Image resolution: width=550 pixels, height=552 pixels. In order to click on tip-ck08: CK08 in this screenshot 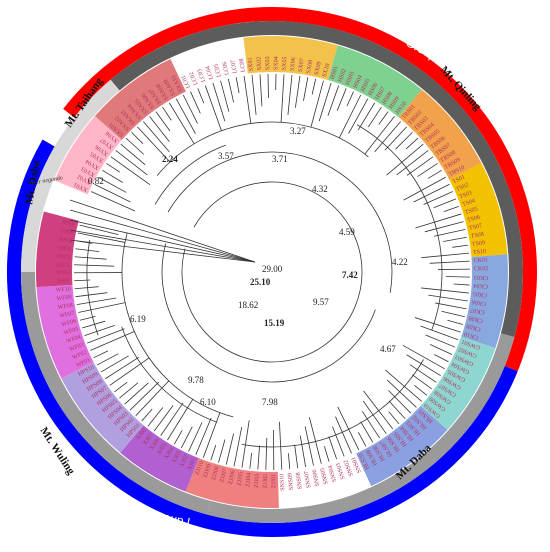, I will do `click(475, 318)`.